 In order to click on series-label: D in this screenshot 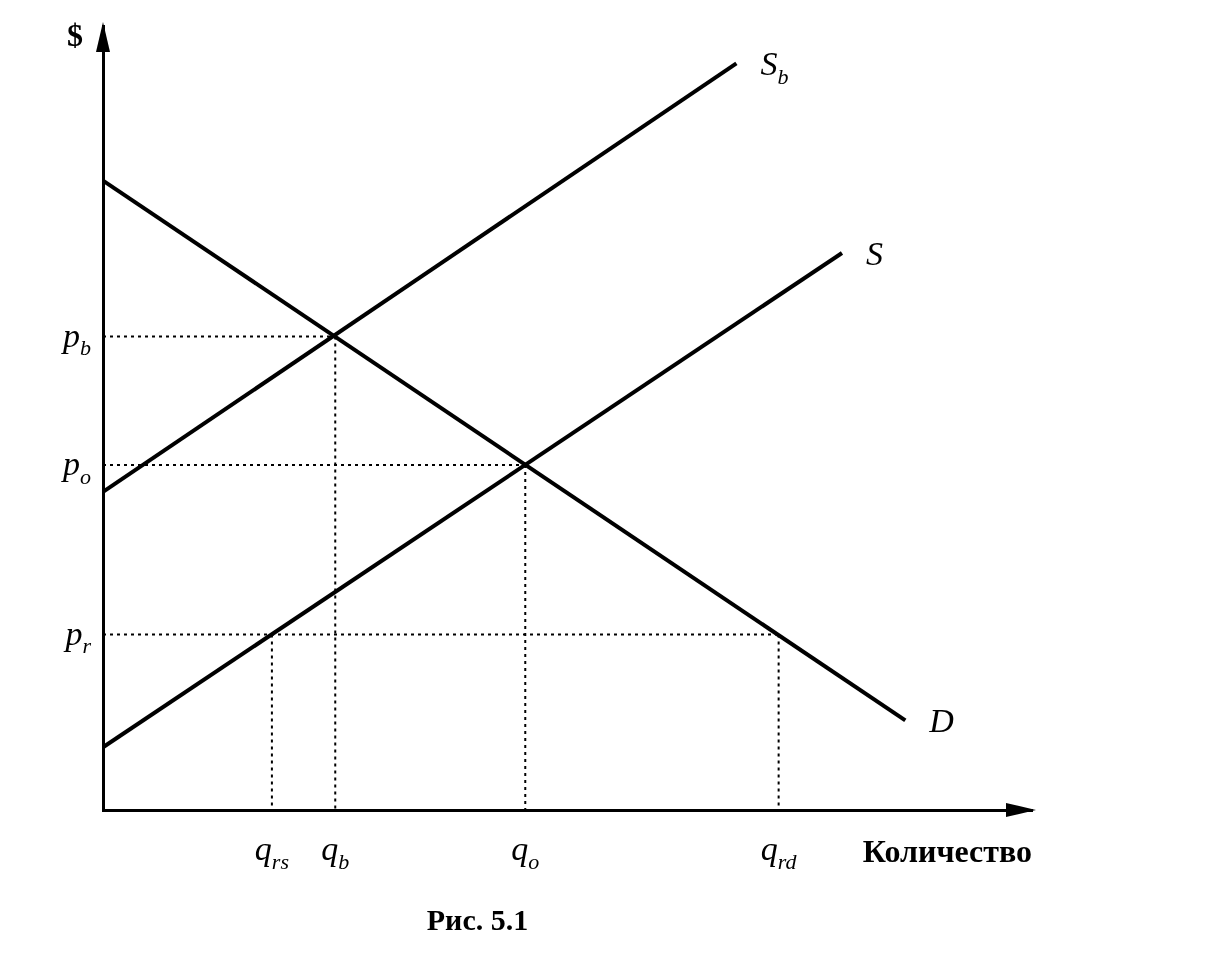, I will do `click(941, 721)`.